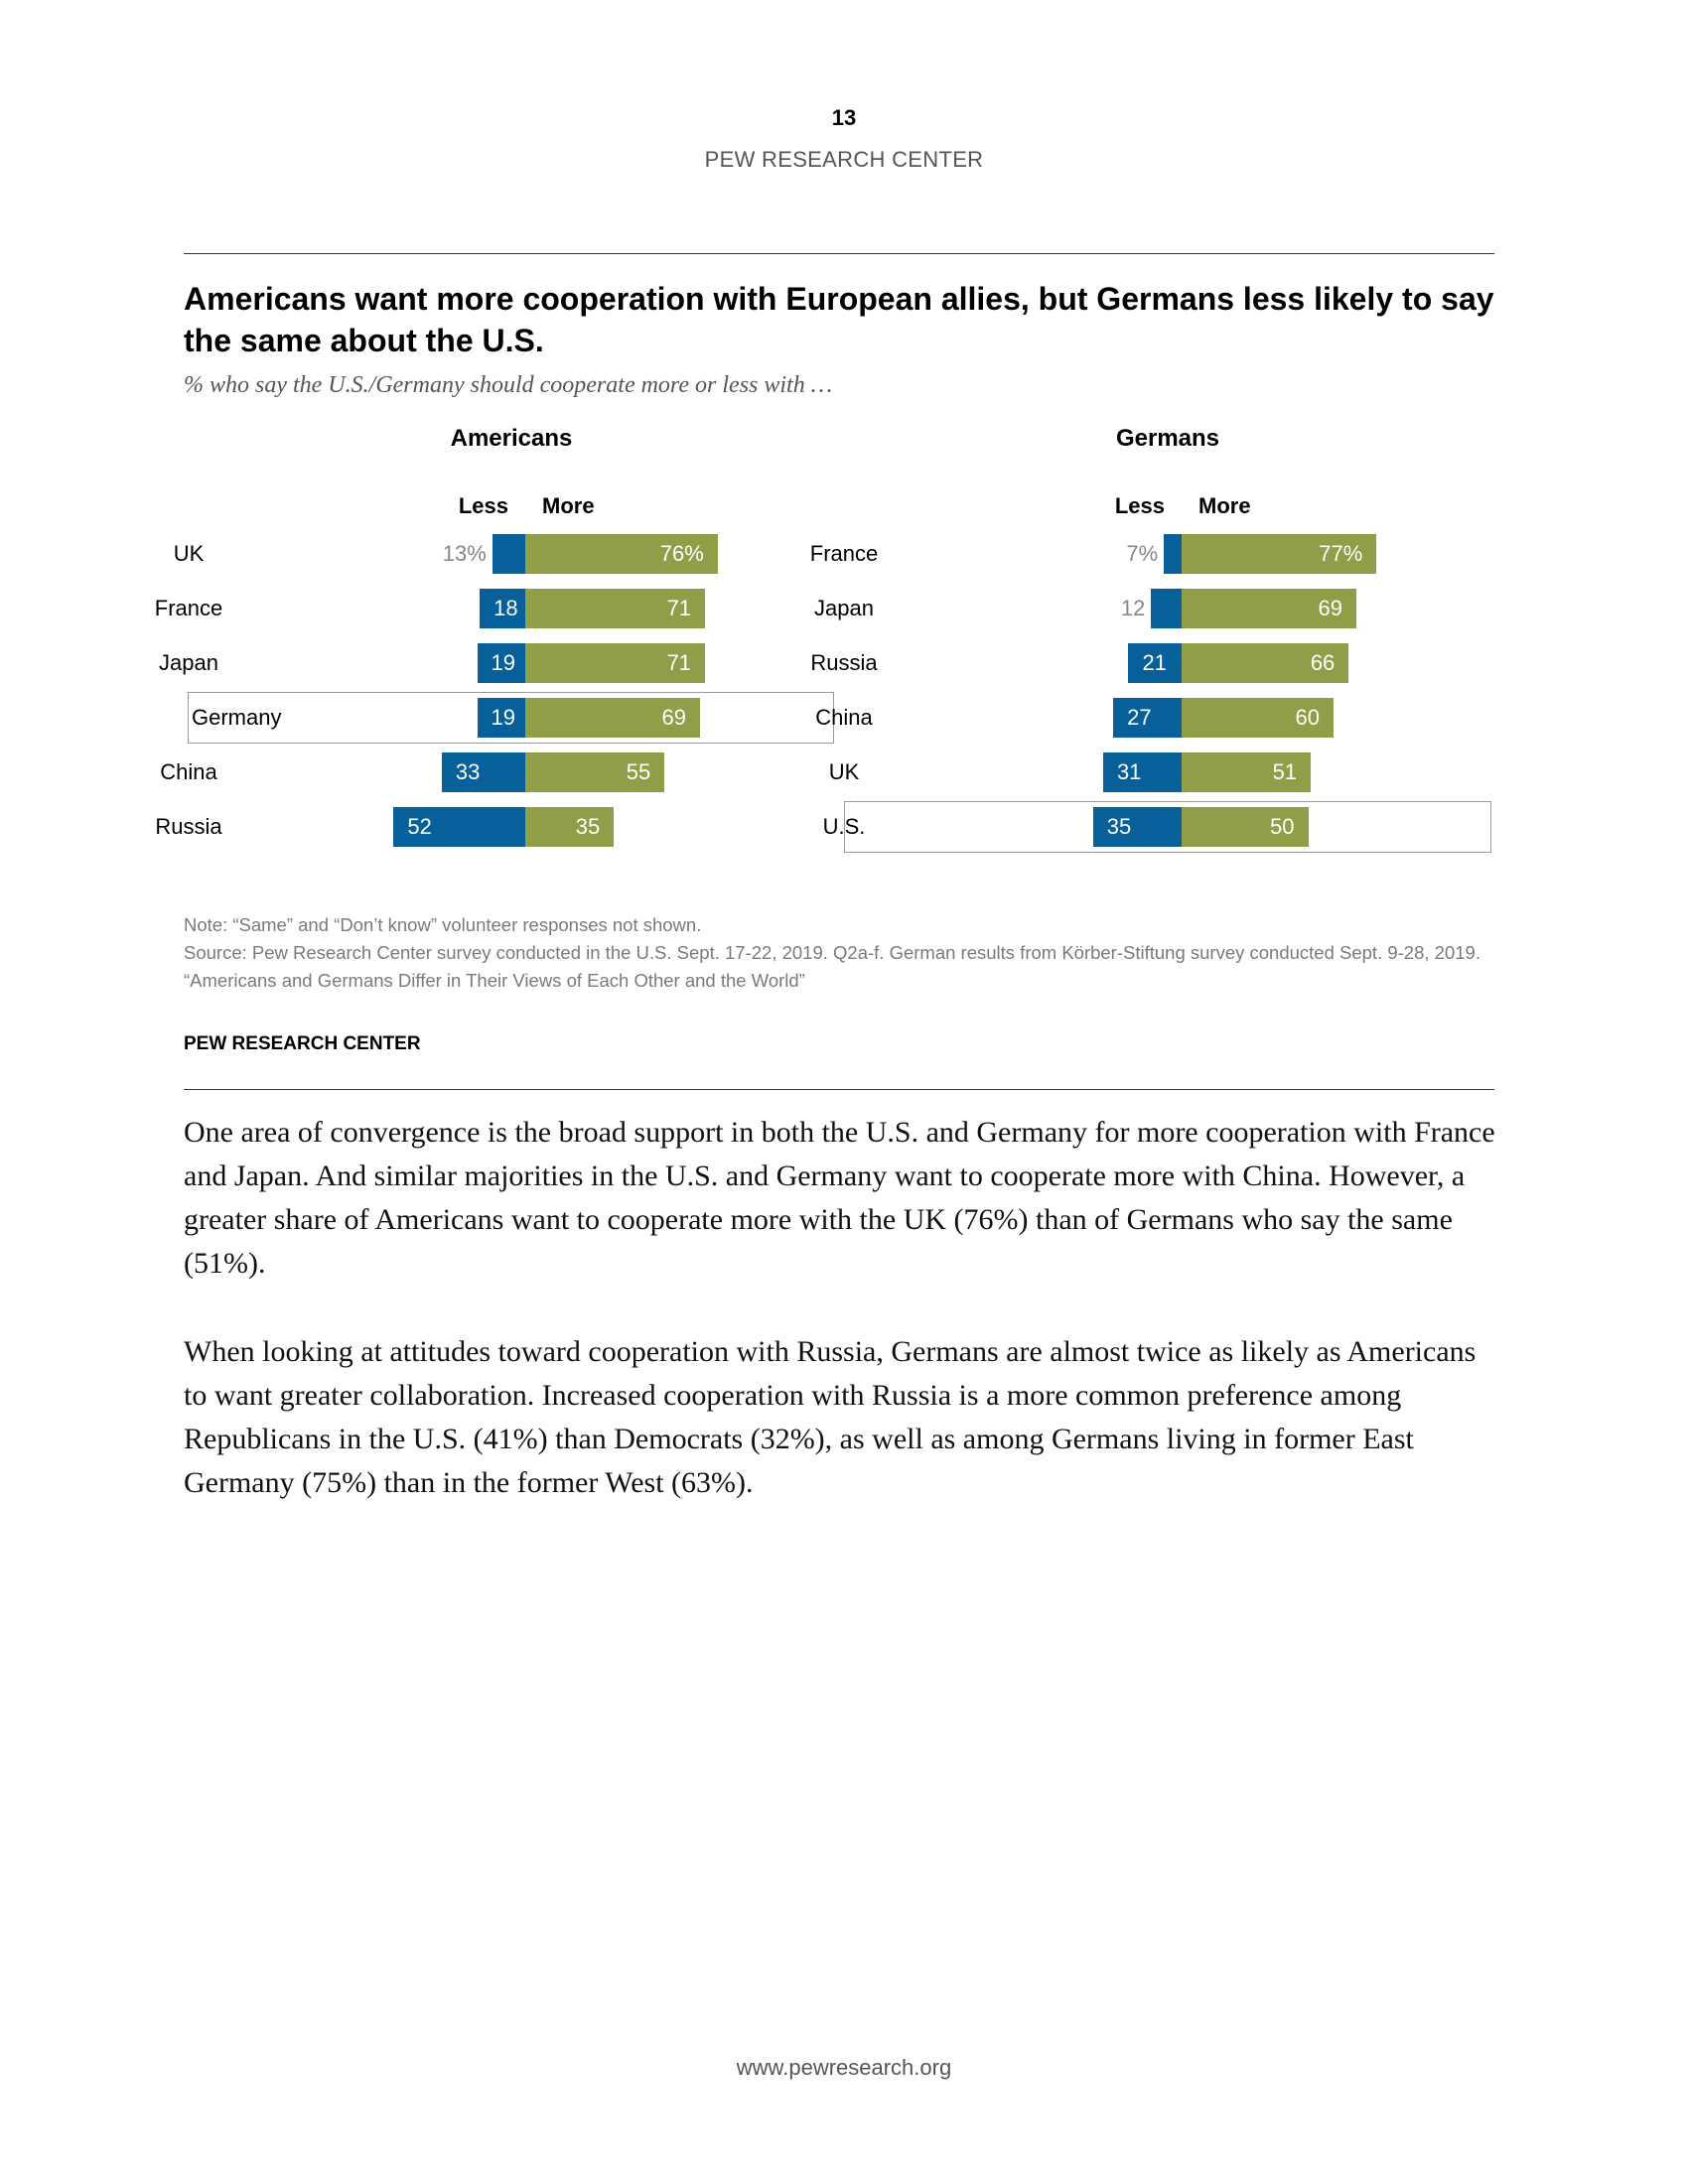 The image size is (1688, 2184). I want to click on bottom-rule, so click(839, 1089).